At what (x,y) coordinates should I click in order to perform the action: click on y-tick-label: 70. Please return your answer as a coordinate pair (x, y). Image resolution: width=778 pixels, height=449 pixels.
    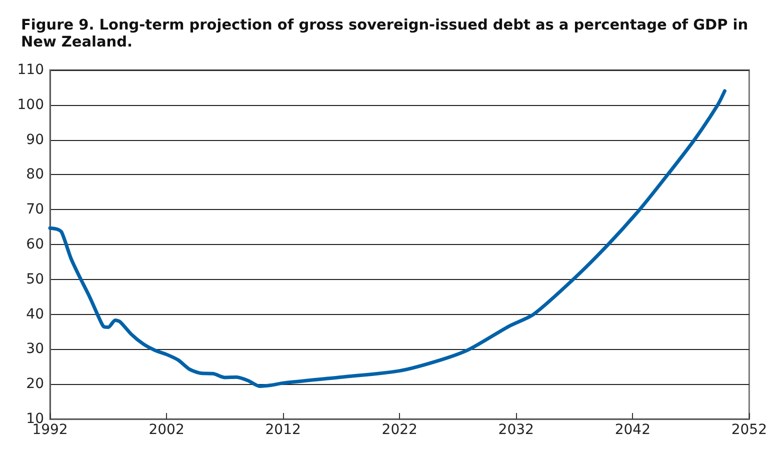
    Looking at the image, I should click on (35, 210).